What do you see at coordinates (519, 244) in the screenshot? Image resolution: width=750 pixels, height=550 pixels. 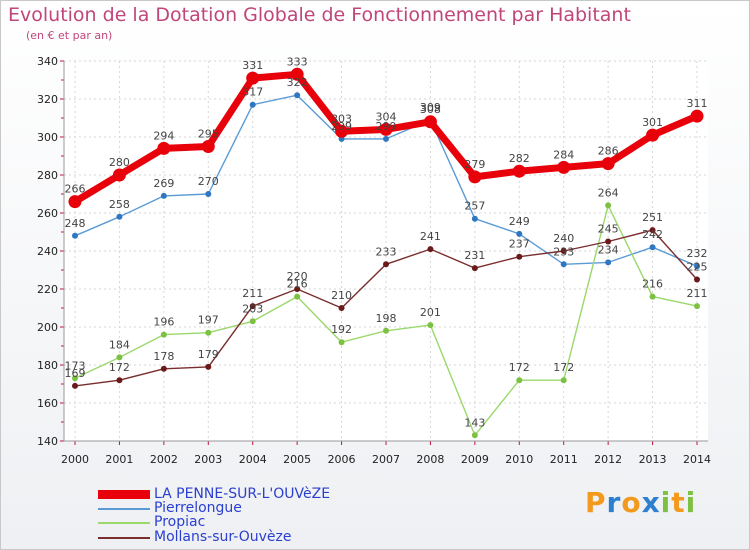 I see `data-label: 237` at bounding box center [519, 244].